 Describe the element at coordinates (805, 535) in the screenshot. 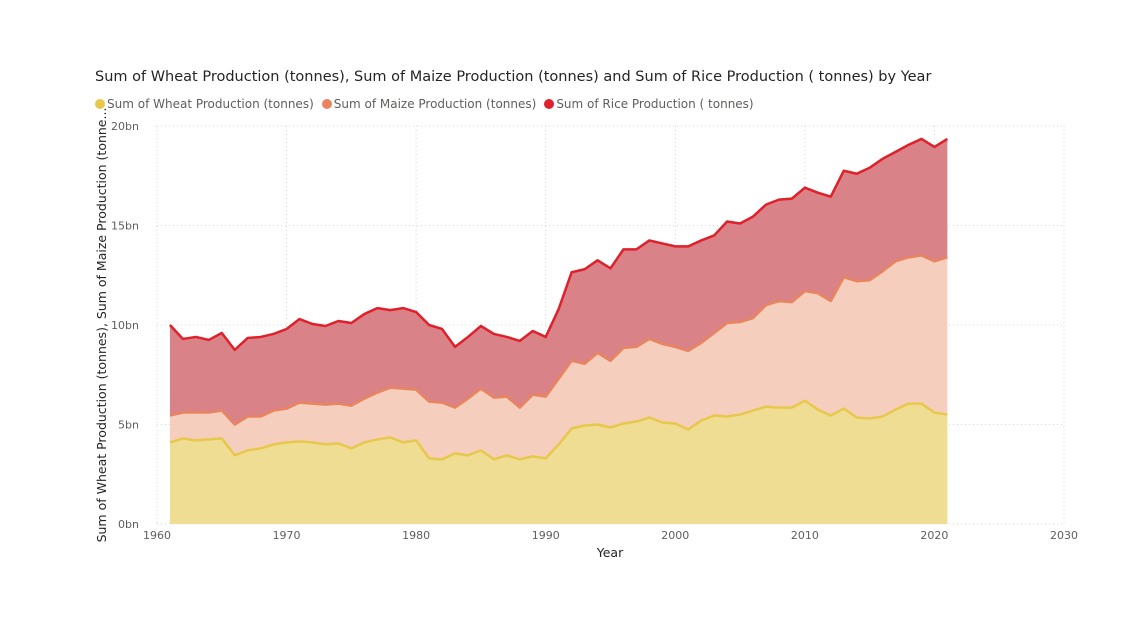

I see `x-tick-label: 2010` at that location.